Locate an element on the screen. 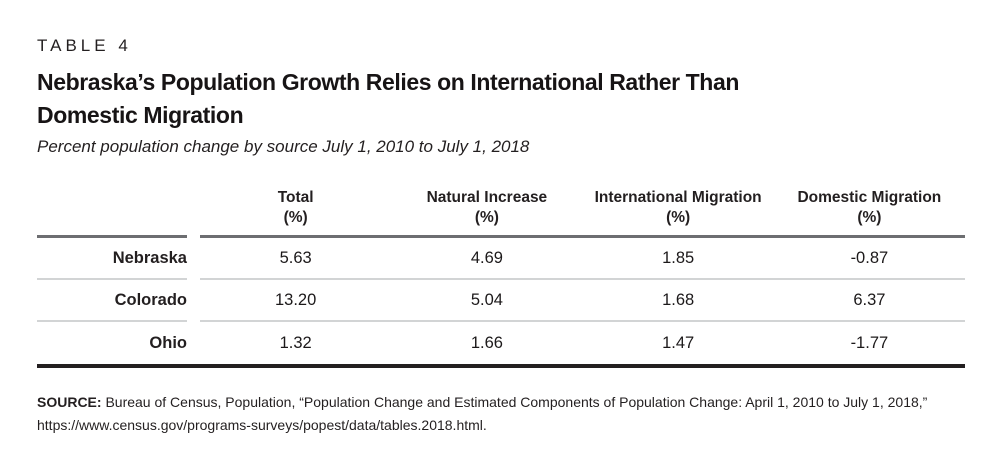 The image size is (1000, 452). table-row-ohio: Ohio 1.32 1.66 1.47 -1.77 is located at coordinates (501, 343).